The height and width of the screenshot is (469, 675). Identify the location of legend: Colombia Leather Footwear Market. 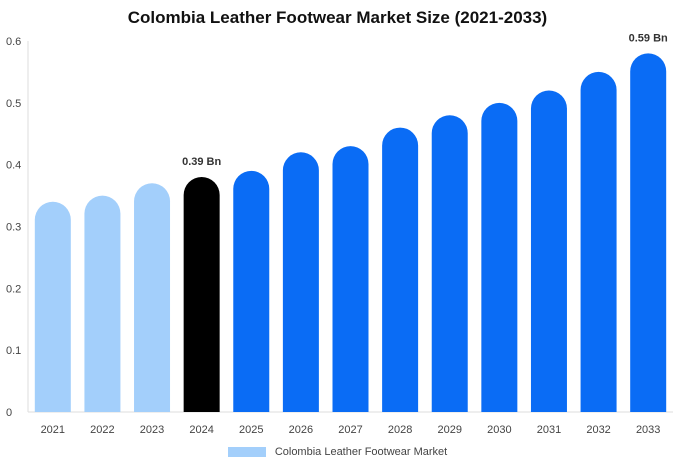
(337, 452).